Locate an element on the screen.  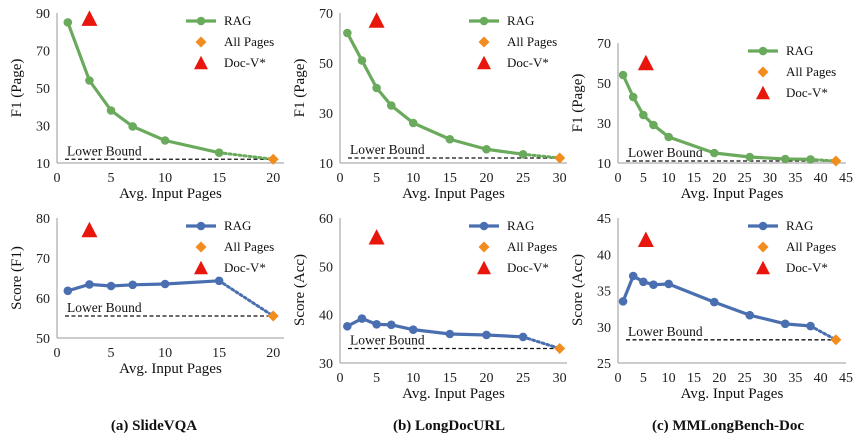
y-axis-label: Score (Acc) is located at coordinates (300, 290).